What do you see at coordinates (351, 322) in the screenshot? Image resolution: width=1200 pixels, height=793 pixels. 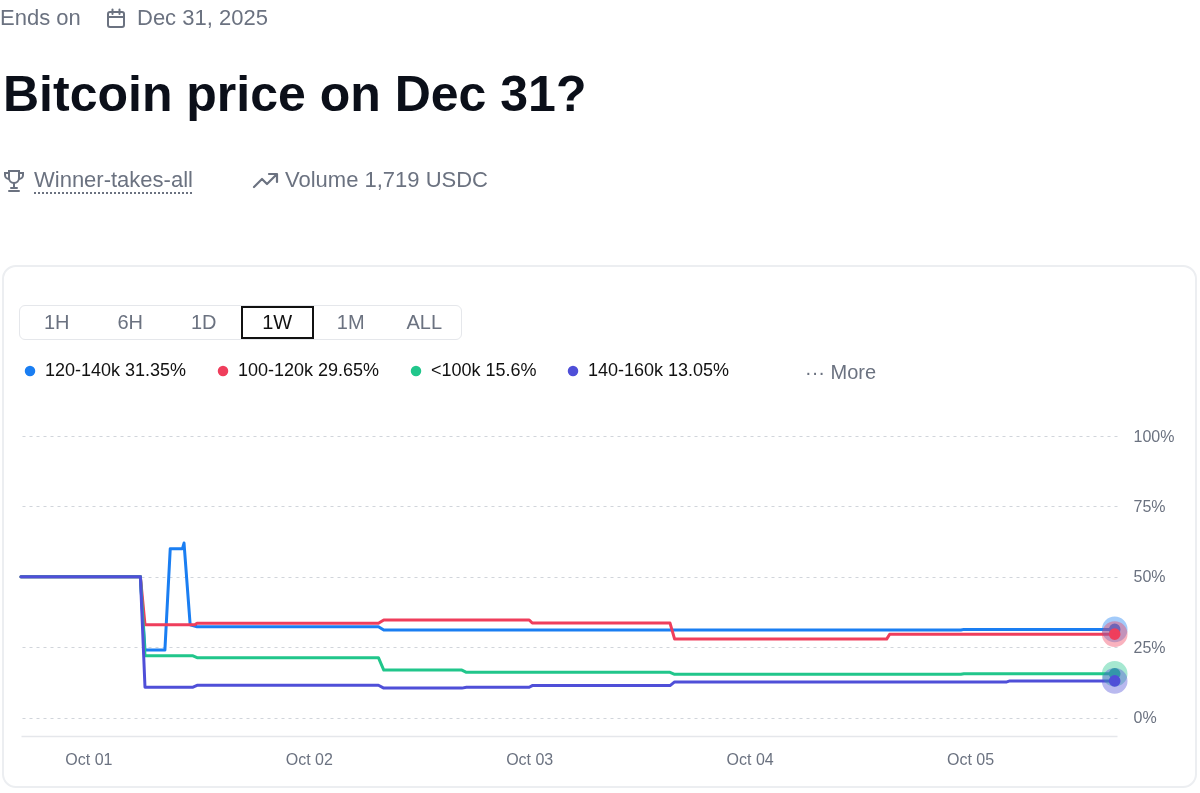 I see `text: 1M` at bounding box center [351, 322].